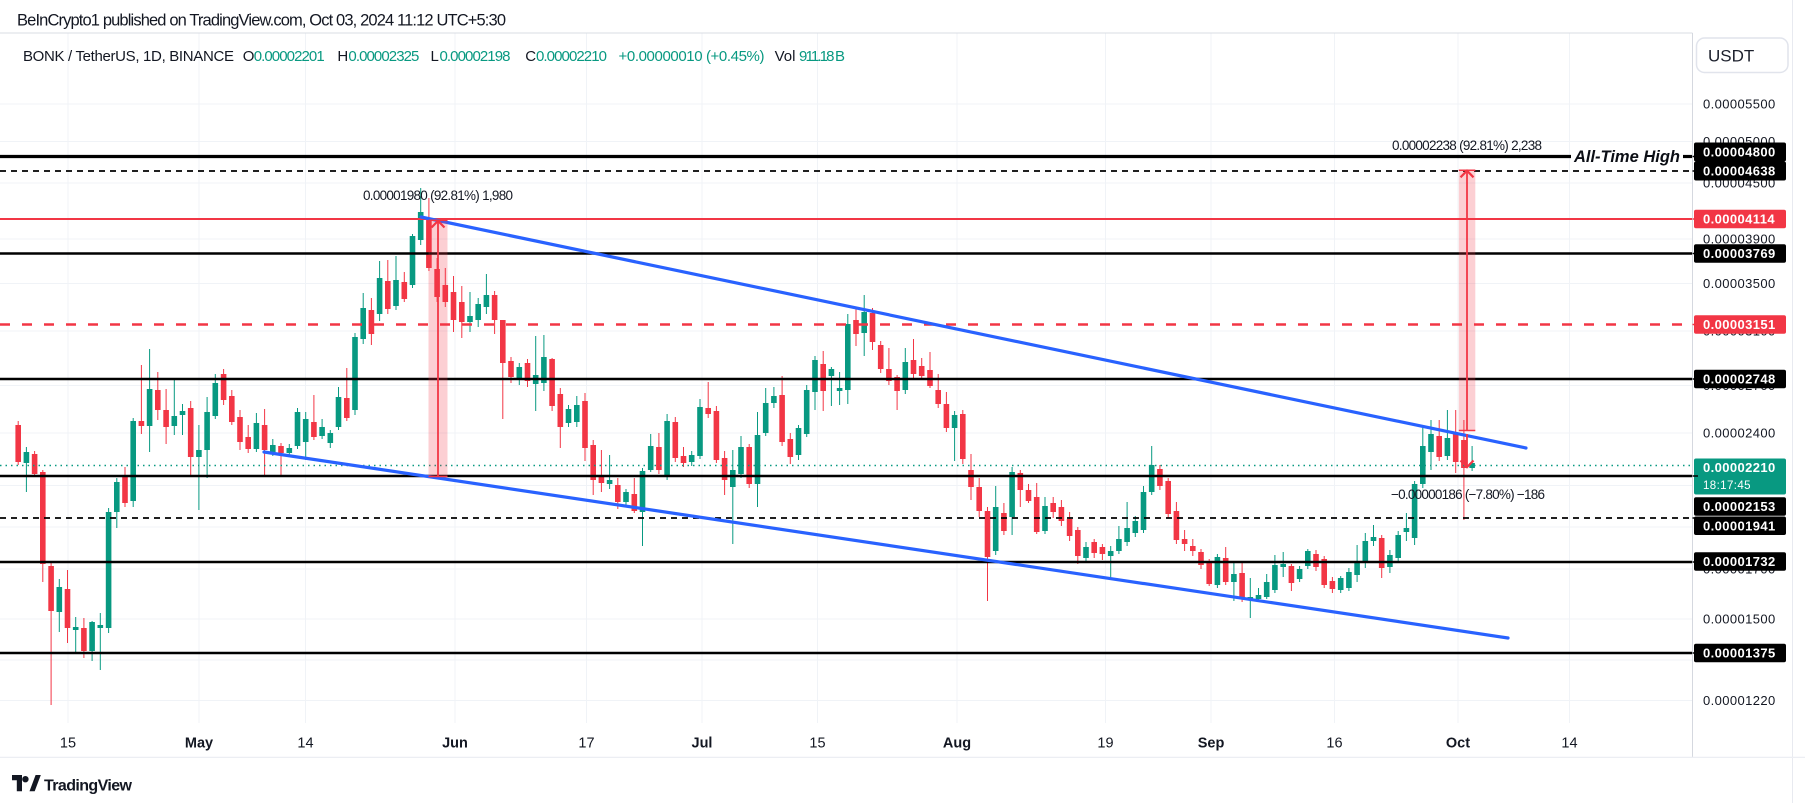 The height and width of the screenshot is (803, 1805). I want to click on svg-text: 0.00002238 (92.81%) 2,238, so click(1467, 145).